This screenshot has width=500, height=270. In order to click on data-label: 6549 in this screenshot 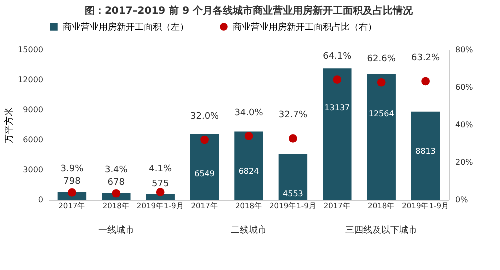, I will do `click(204, 174)`.